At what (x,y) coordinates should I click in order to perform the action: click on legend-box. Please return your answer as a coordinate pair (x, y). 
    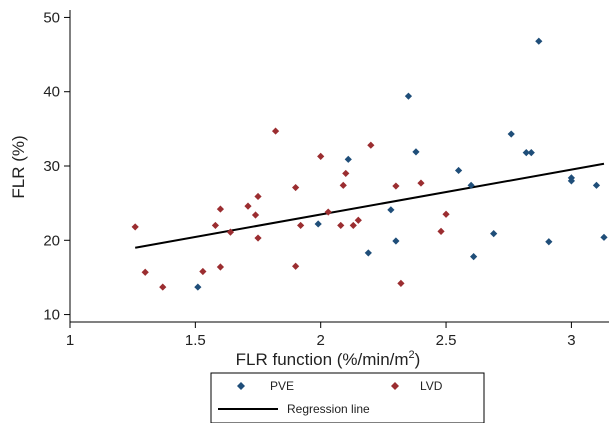
    Looking at the image, I should click on (347, 397).